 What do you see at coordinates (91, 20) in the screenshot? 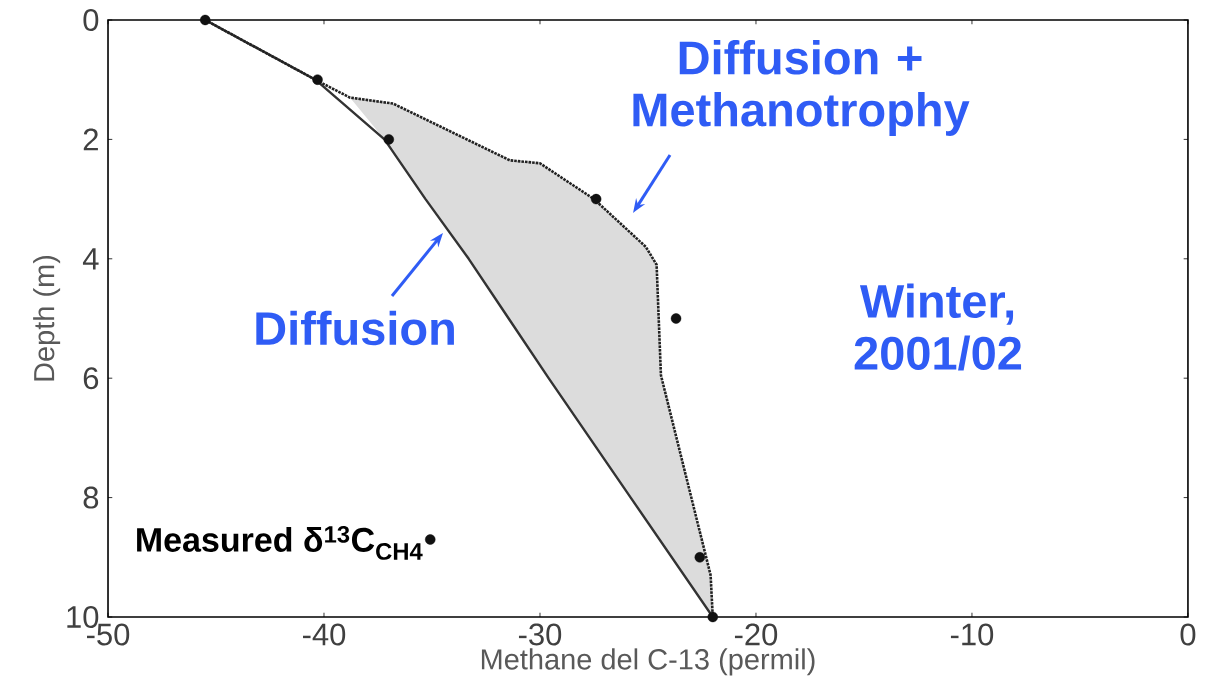
I see `y-tick-label: 0` at bounding box center [91, 20].